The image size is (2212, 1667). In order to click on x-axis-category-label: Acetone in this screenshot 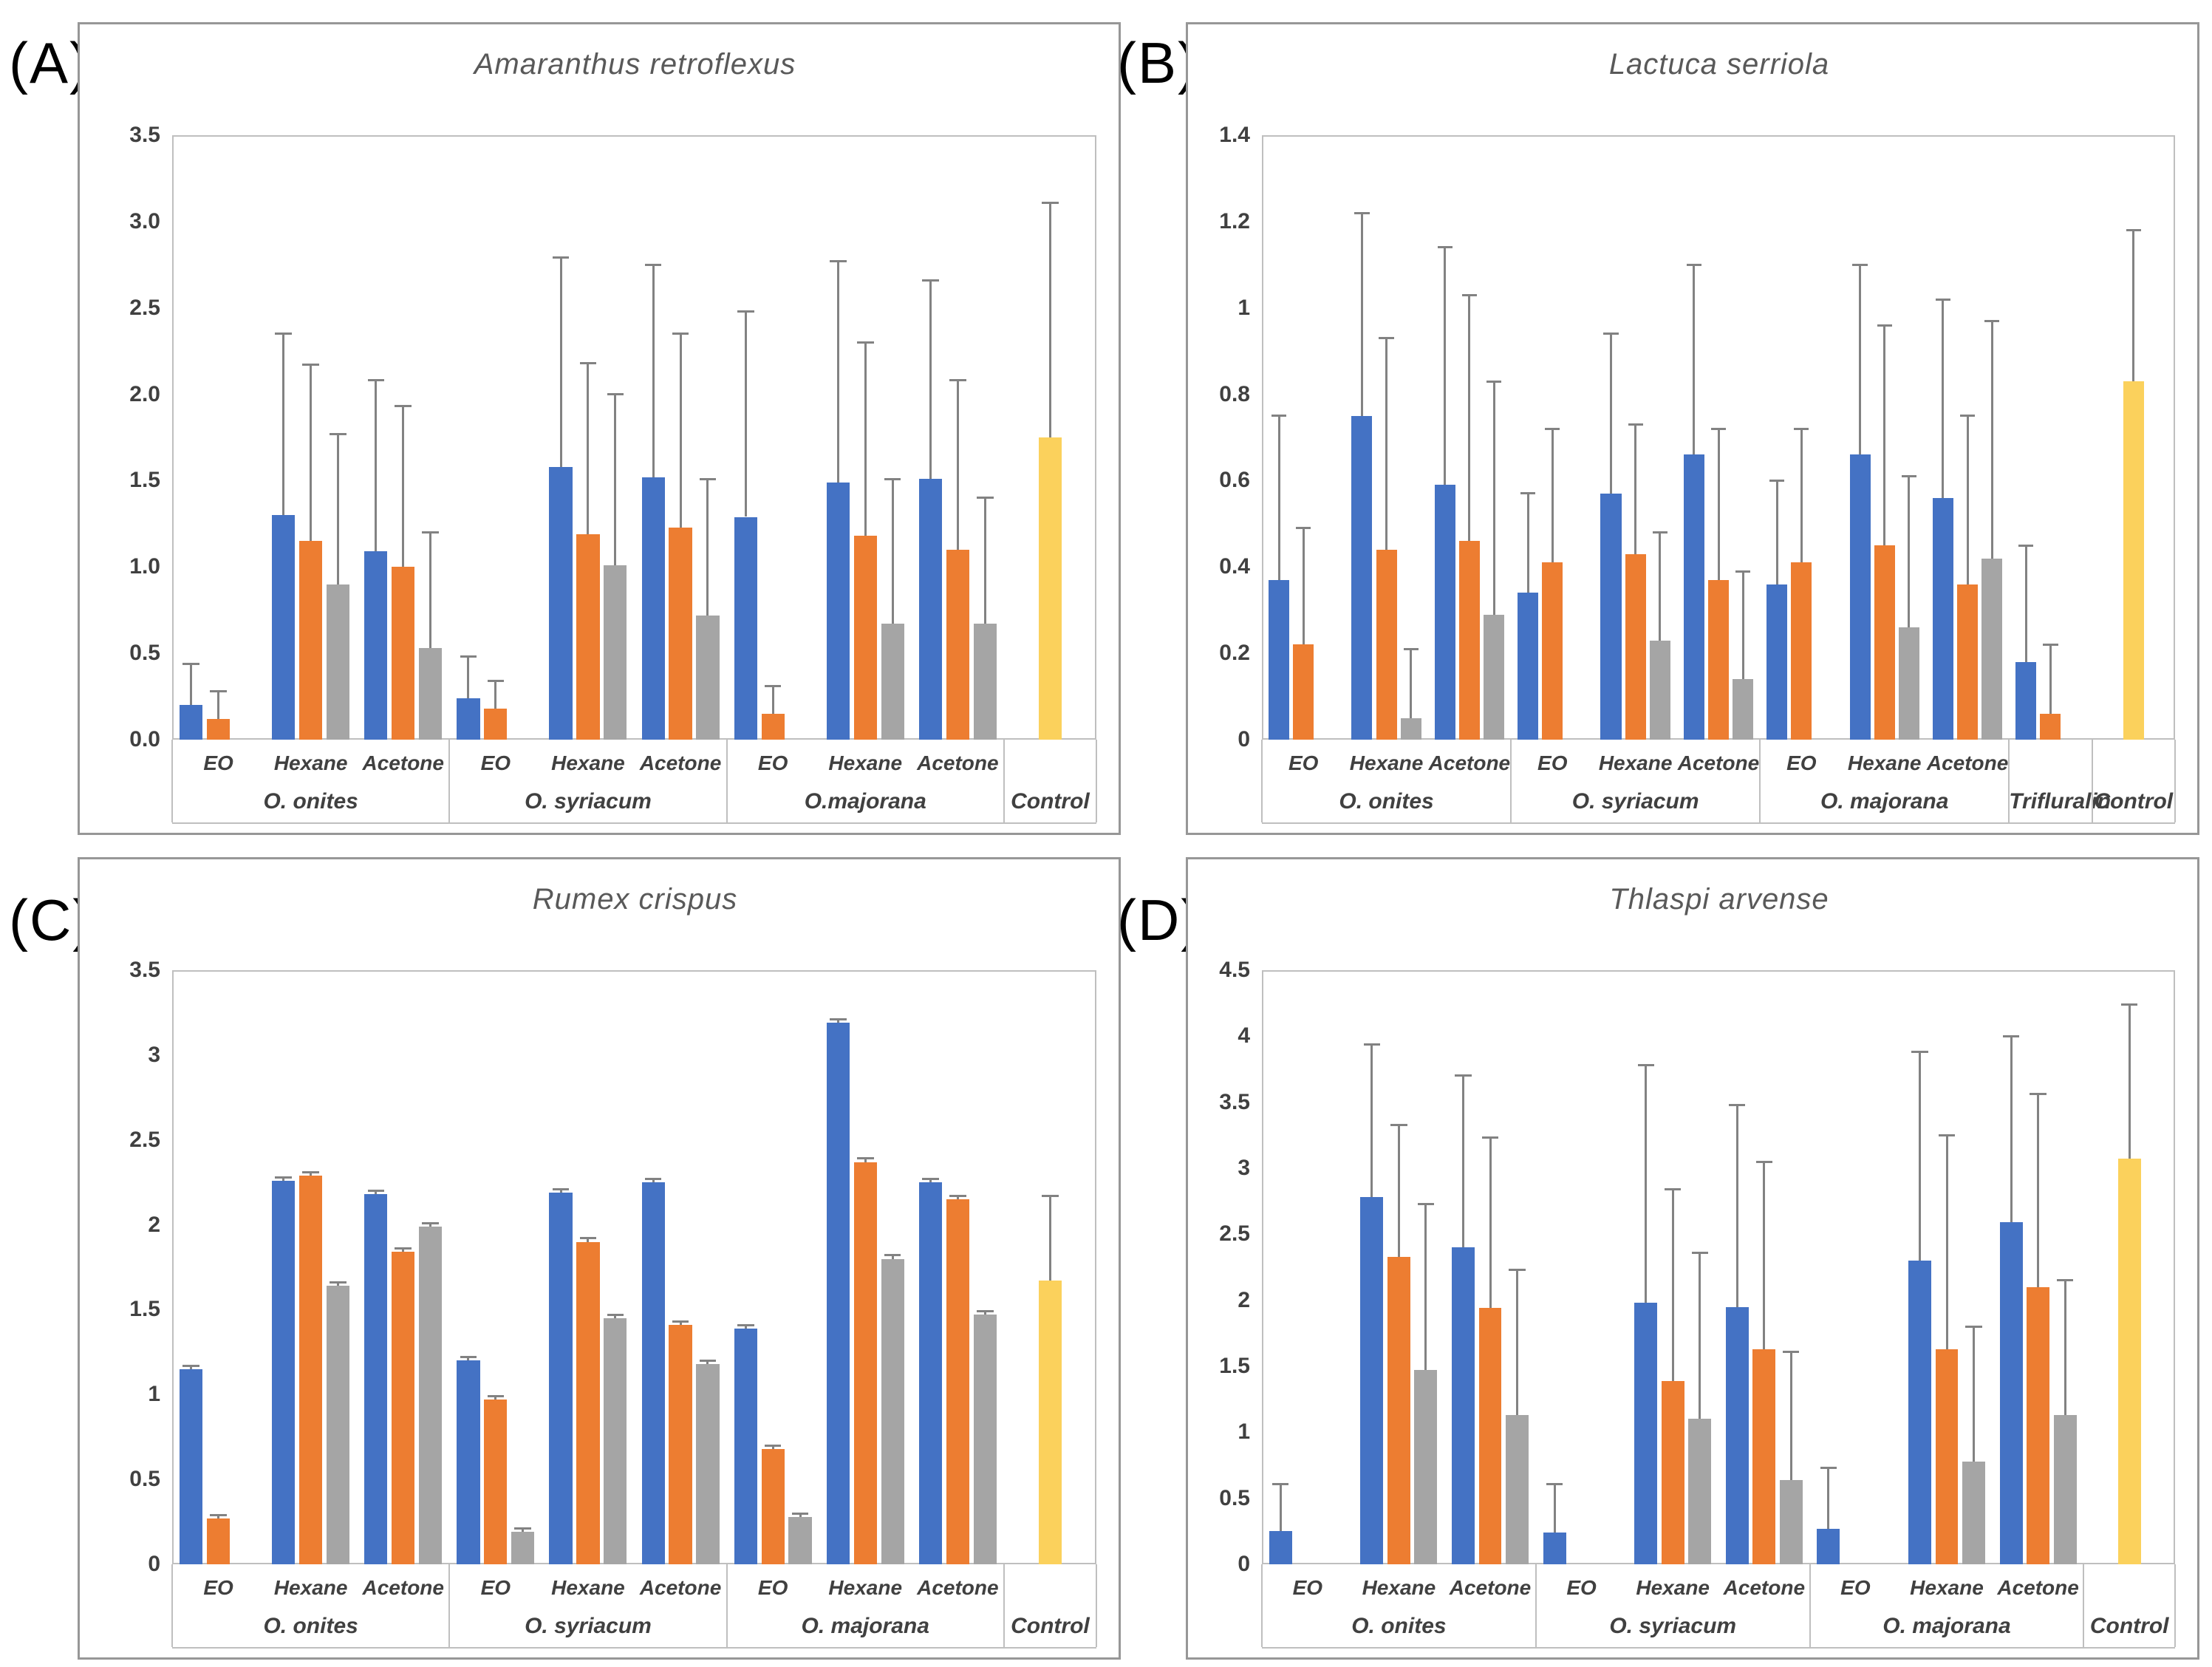, I will do `click(1764, 1588)`.